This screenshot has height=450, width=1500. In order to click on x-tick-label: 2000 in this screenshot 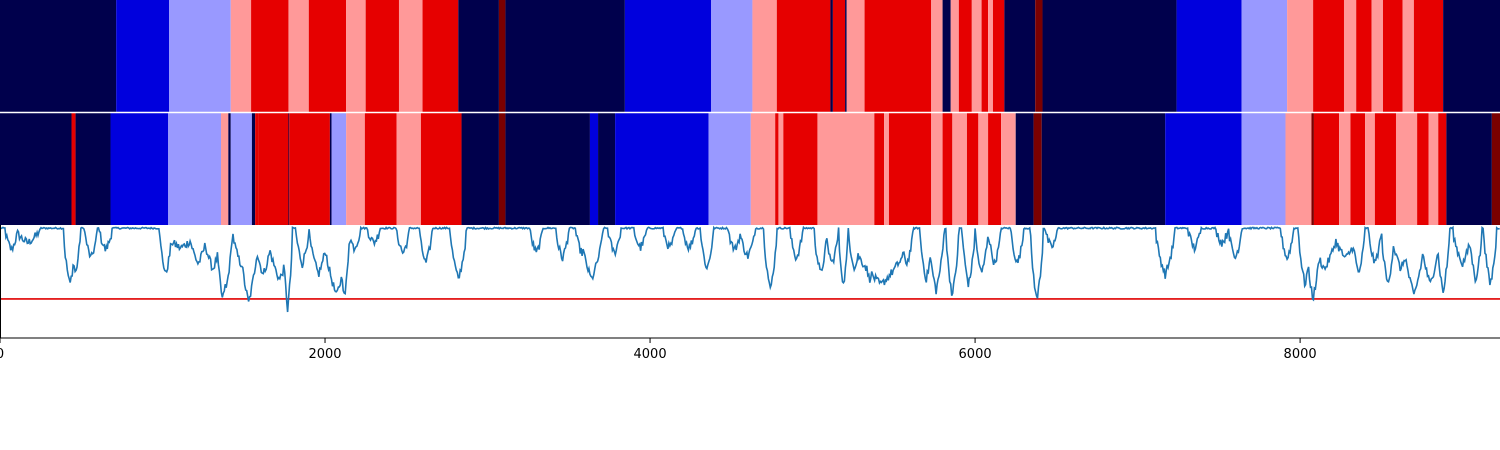, I will do `click(324, 354)`.